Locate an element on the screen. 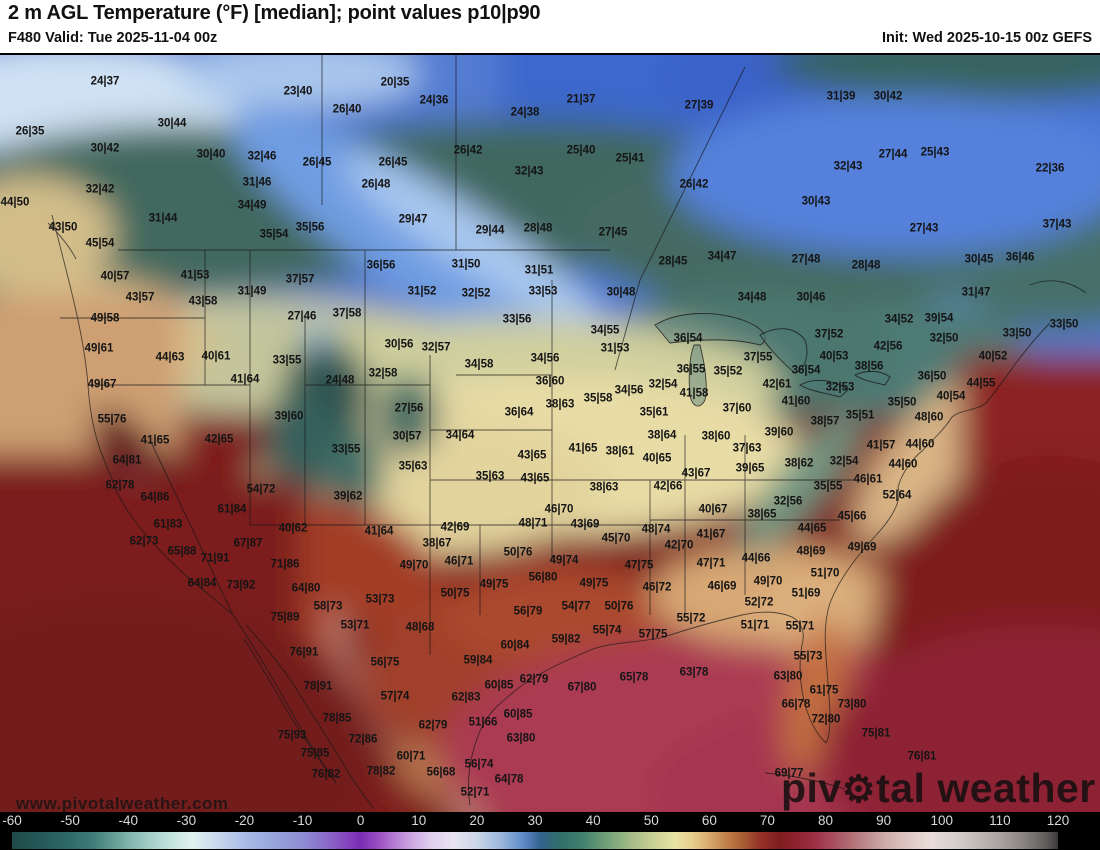 Image resolution: width=1100 pixels, height=850 pixels. init-time: Init: Wed 2025-10-15 00z GEFS is located at coordinates (986, 38).